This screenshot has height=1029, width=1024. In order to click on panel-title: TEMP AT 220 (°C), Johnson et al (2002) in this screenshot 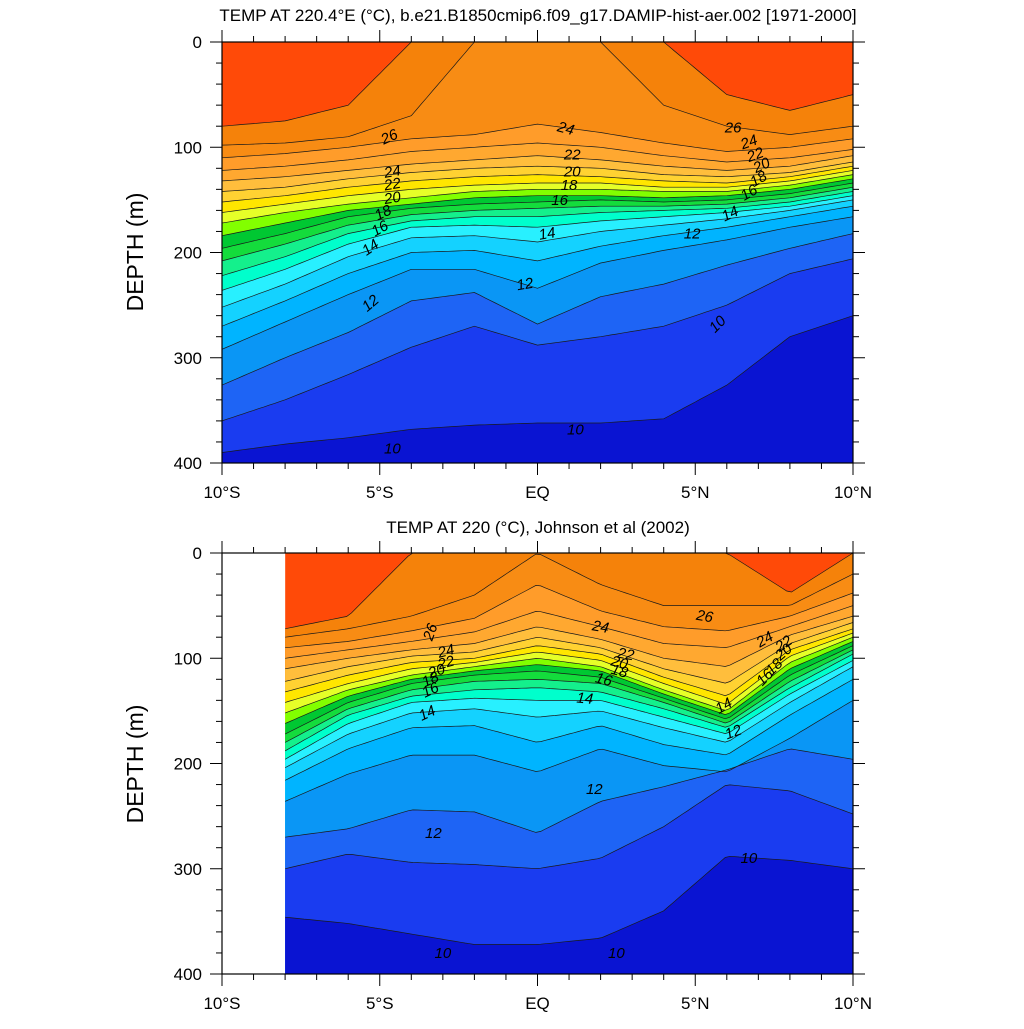, I will do `click(538, 527)`.